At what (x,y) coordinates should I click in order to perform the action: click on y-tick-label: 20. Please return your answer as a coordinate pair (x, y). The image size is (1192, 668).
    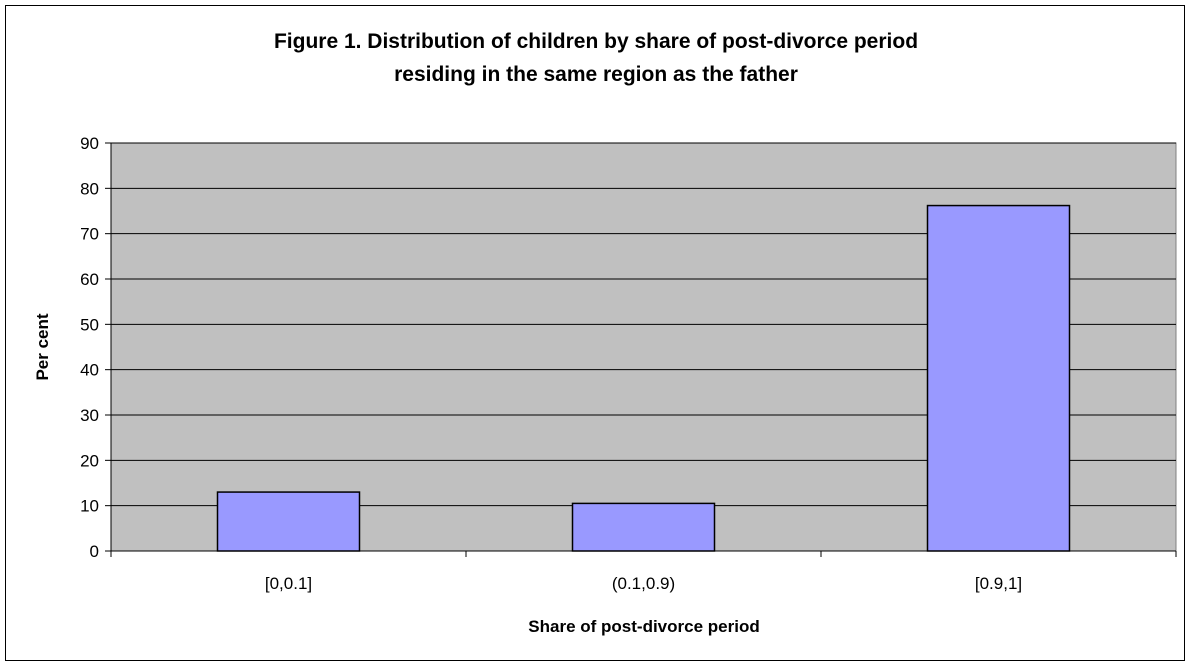
    Looking at the image, I should click on (89, 460).